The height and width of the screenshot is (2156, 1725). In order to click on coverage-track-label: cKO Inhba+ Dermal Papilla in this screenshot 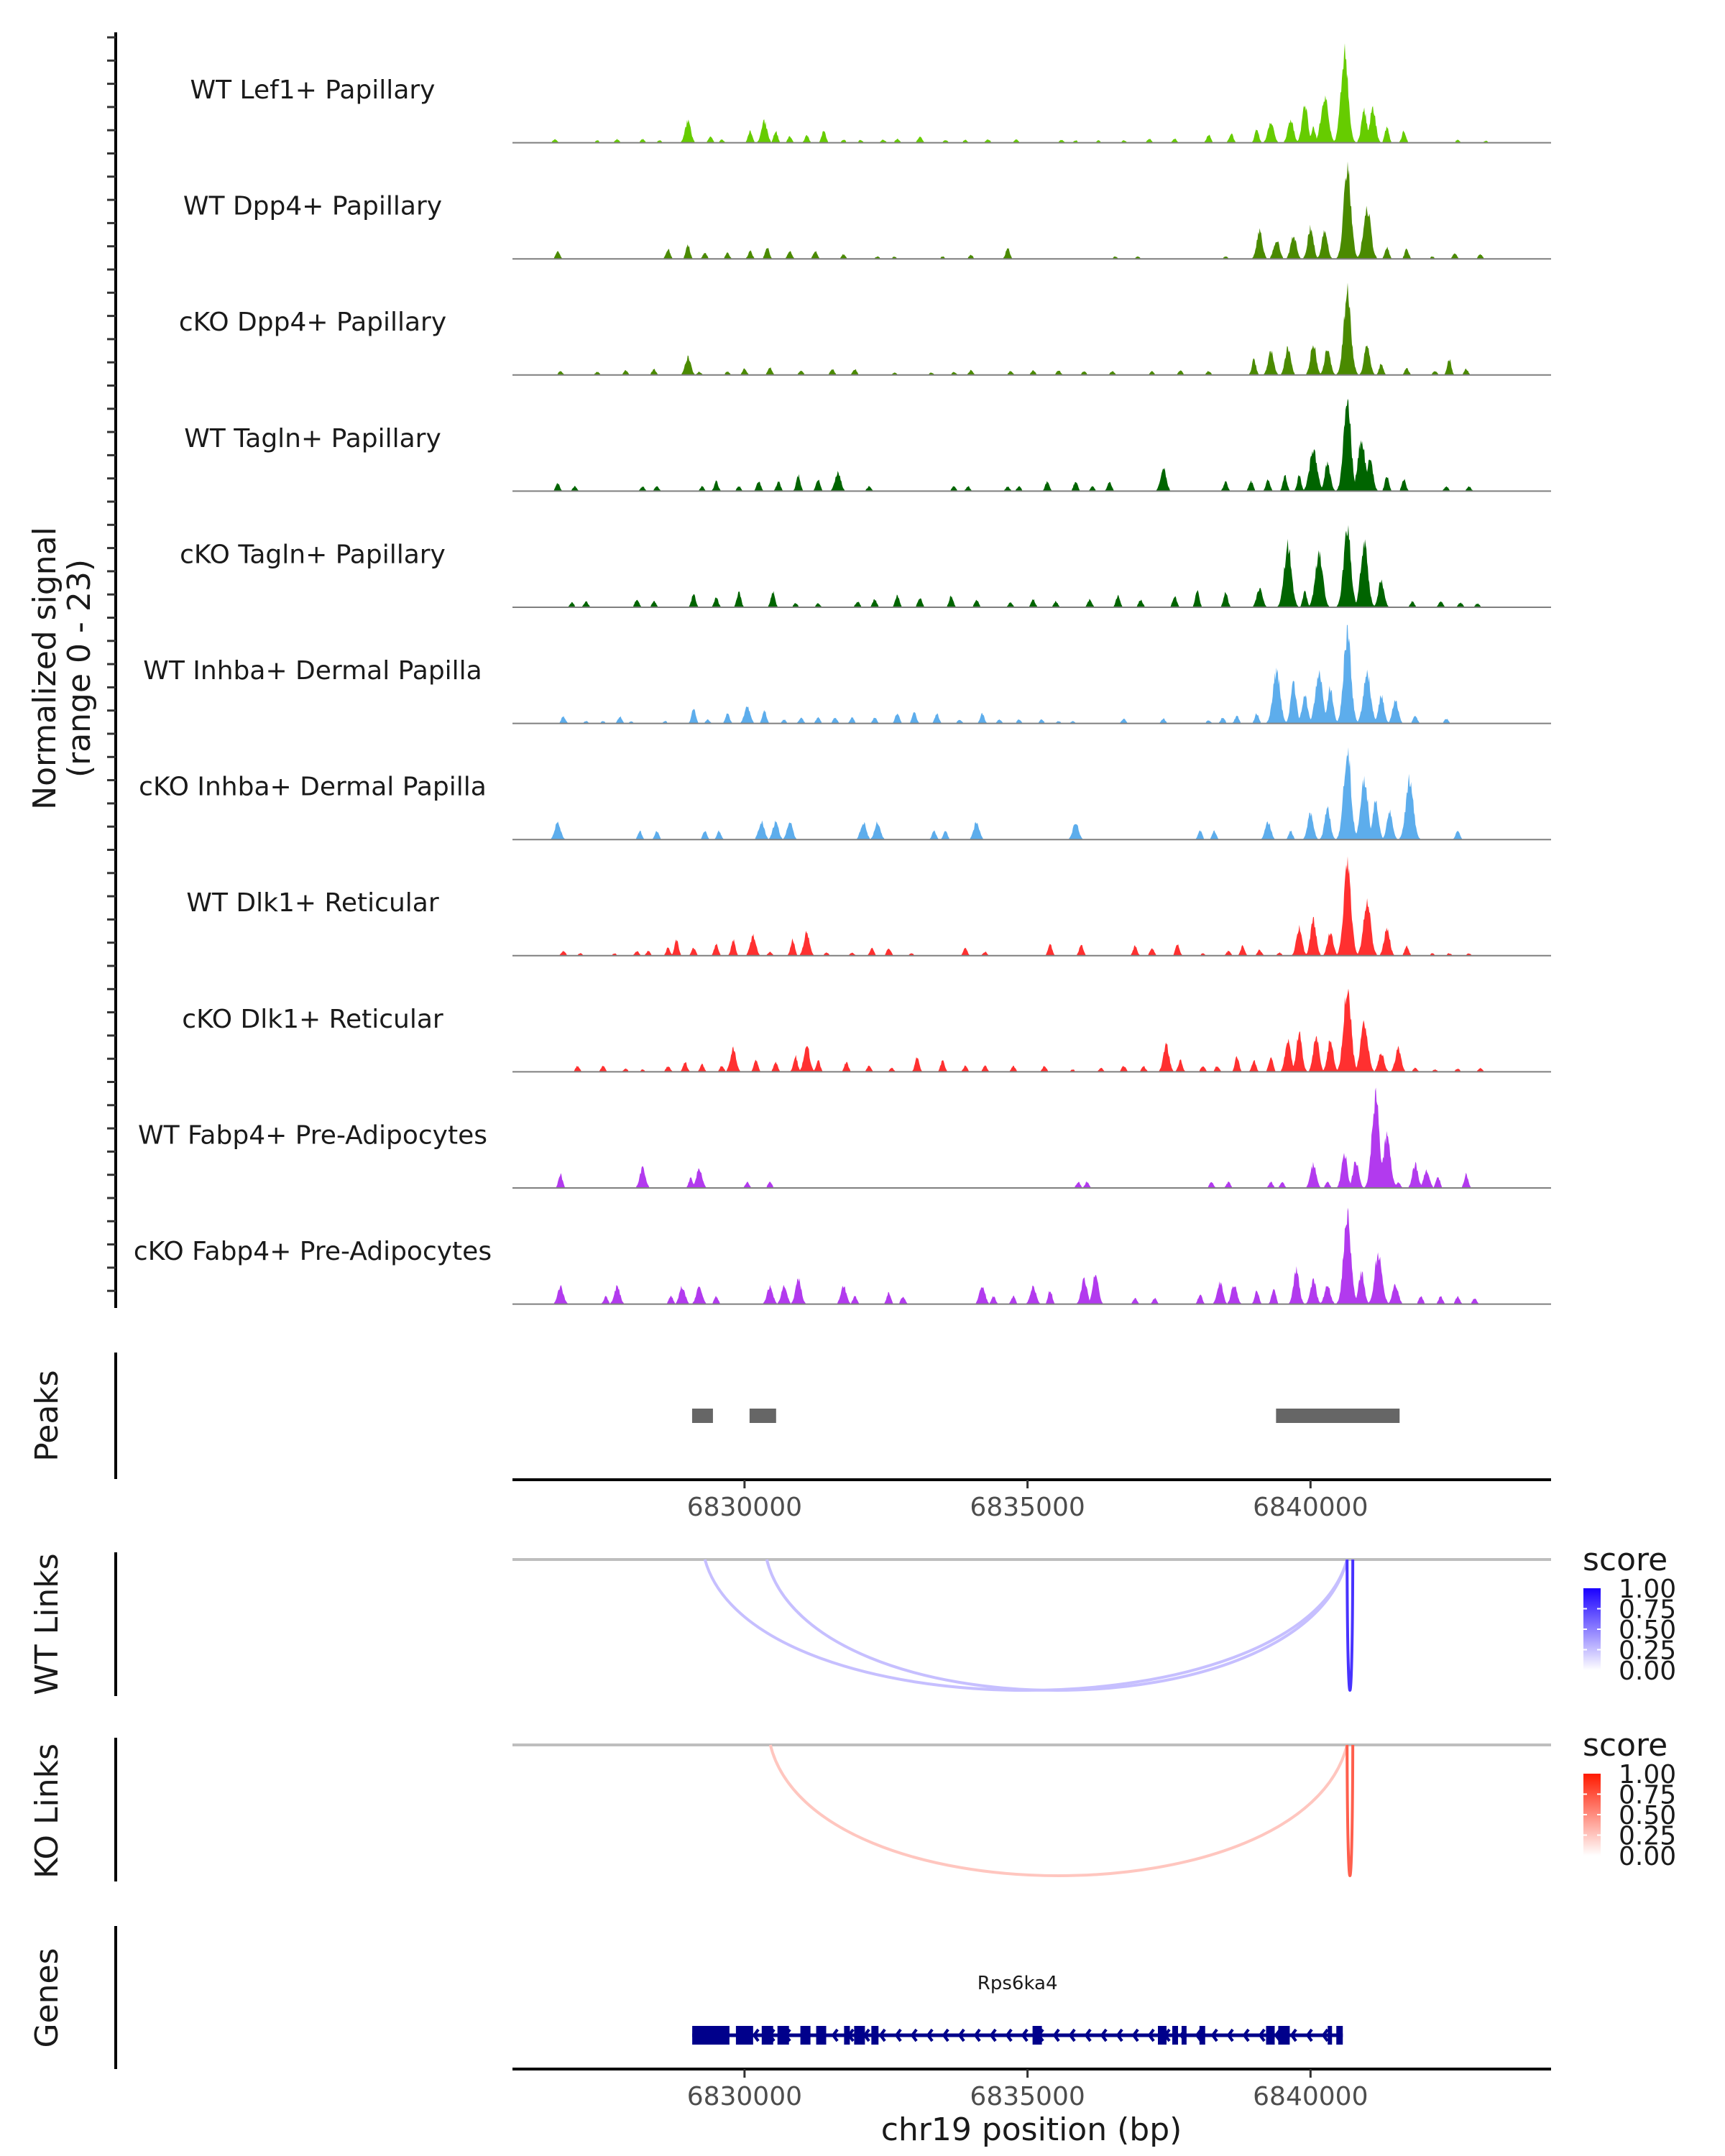, I will do `click(313, 788)`.